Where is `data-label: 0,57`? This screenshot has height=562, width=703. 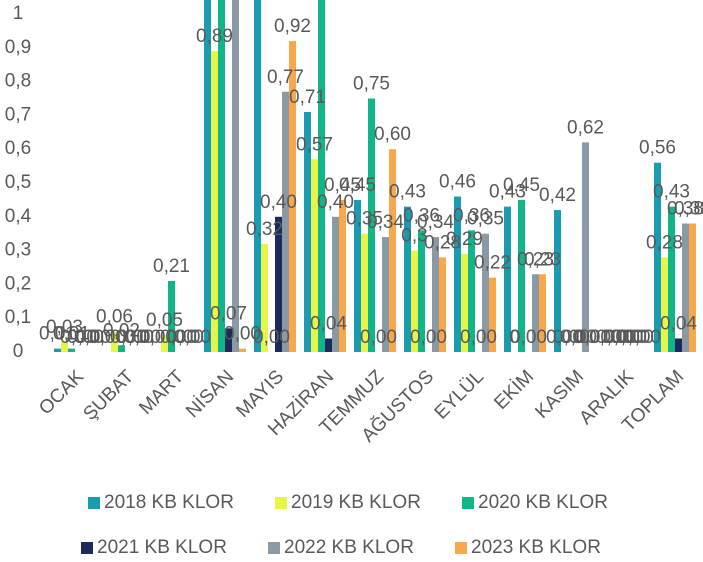
data-label: 0,57 is located at coordinates (314, 144).